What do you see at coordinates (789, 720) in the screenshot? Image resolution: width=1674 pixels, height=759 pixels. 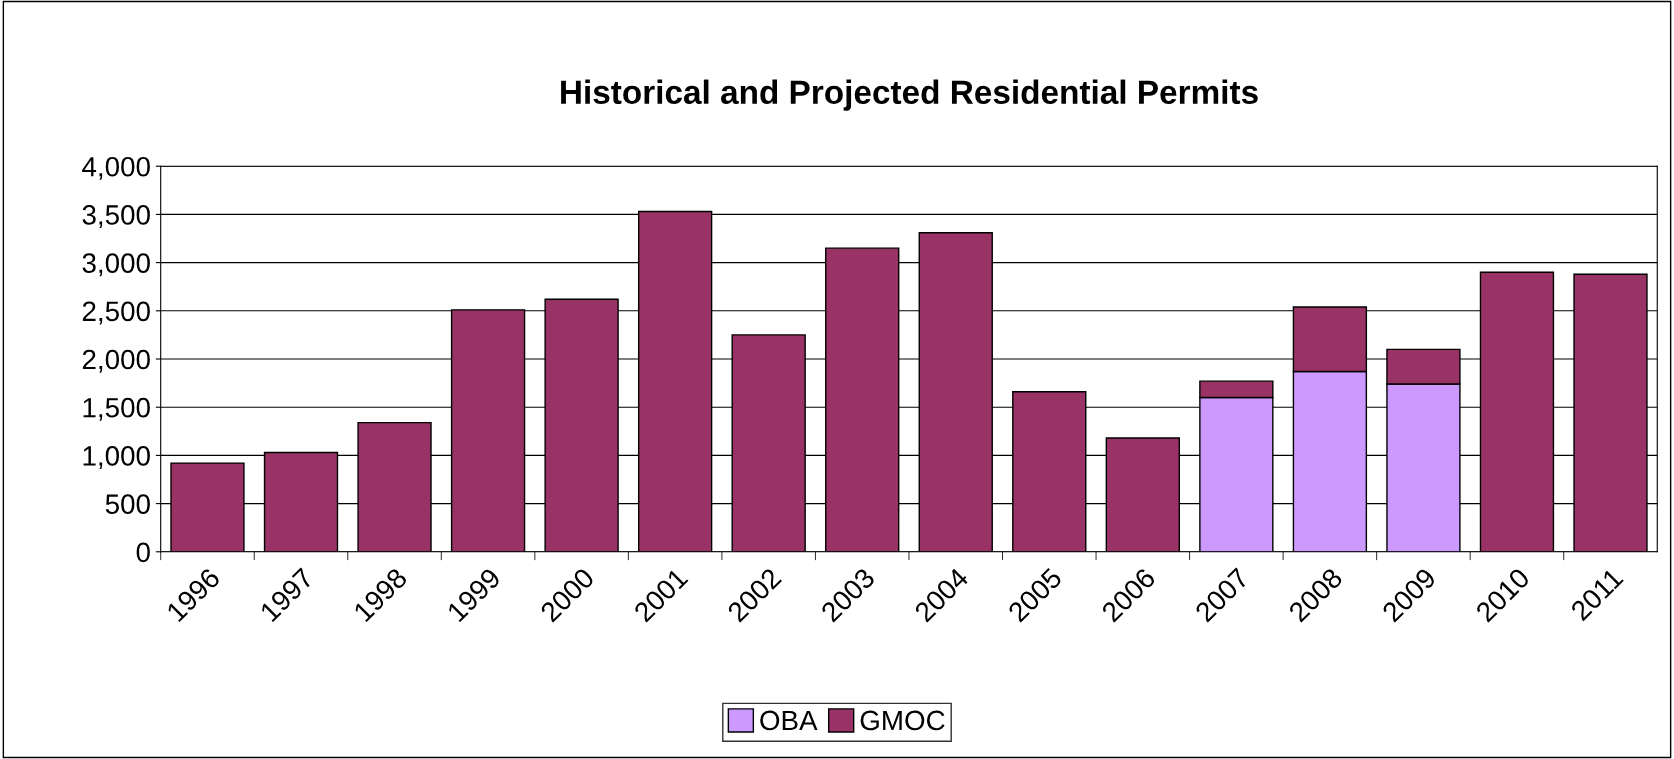 I see `legend-label: OBA` at bounding box center [789, 720].